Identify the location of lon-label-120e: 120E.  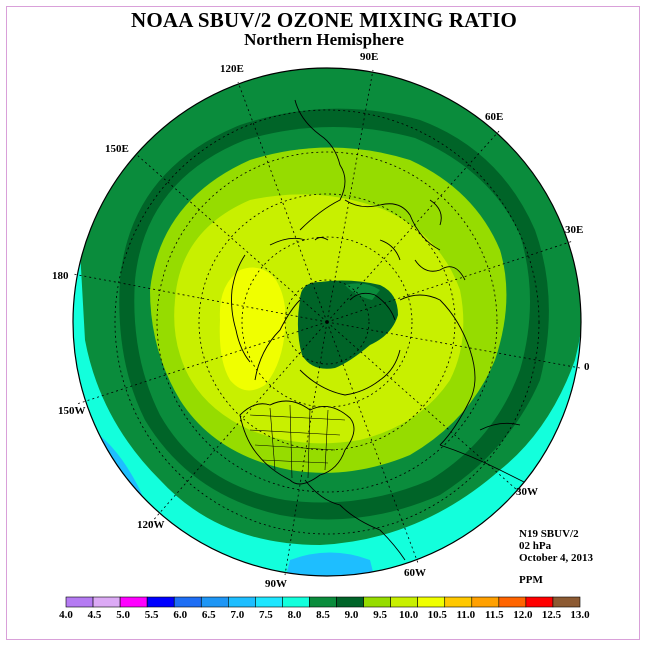
(232, 69).